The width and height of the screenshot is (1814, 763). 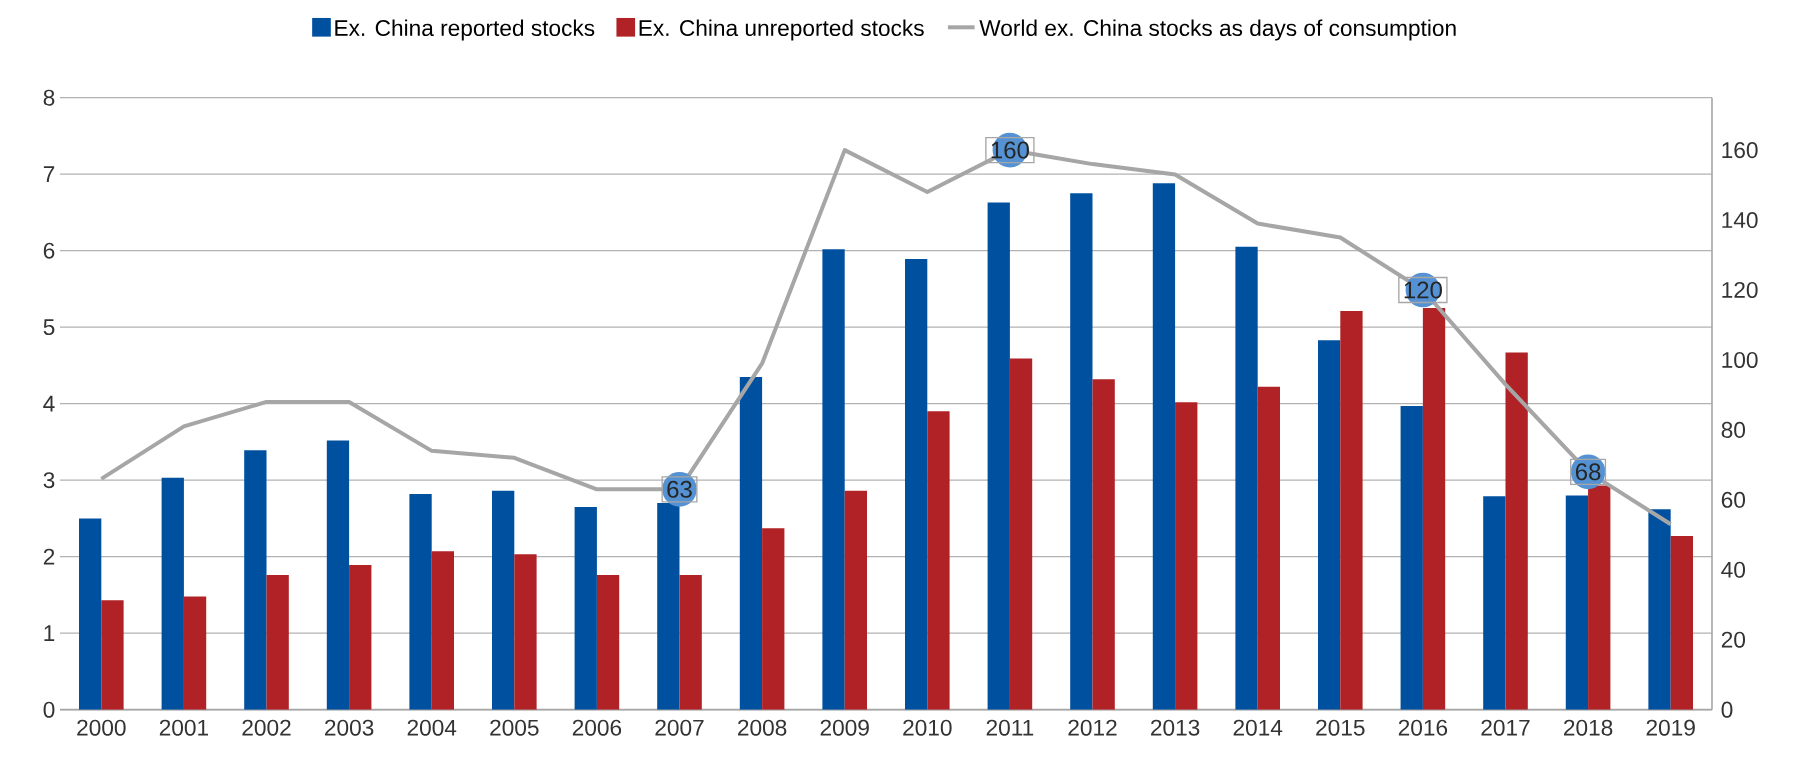 I want to click on y2-tick-label: 120, so click(x=1740, y=290).